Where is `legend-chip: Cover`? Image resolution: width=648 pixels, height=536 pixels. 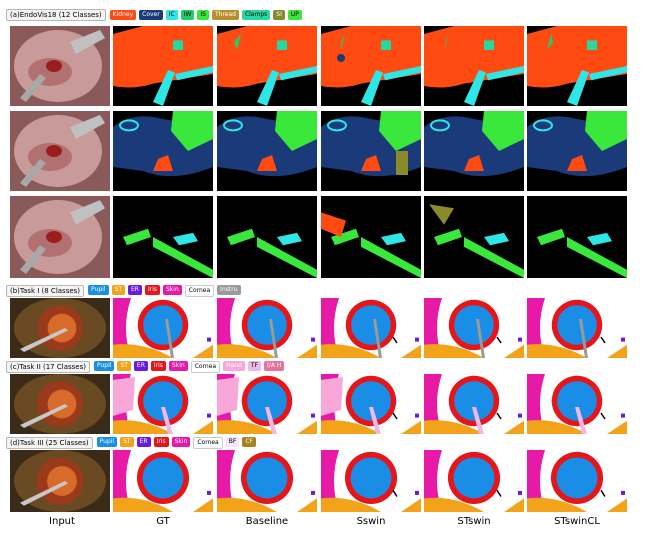 legend-chip: Cover is located at coordinates (151, 15).